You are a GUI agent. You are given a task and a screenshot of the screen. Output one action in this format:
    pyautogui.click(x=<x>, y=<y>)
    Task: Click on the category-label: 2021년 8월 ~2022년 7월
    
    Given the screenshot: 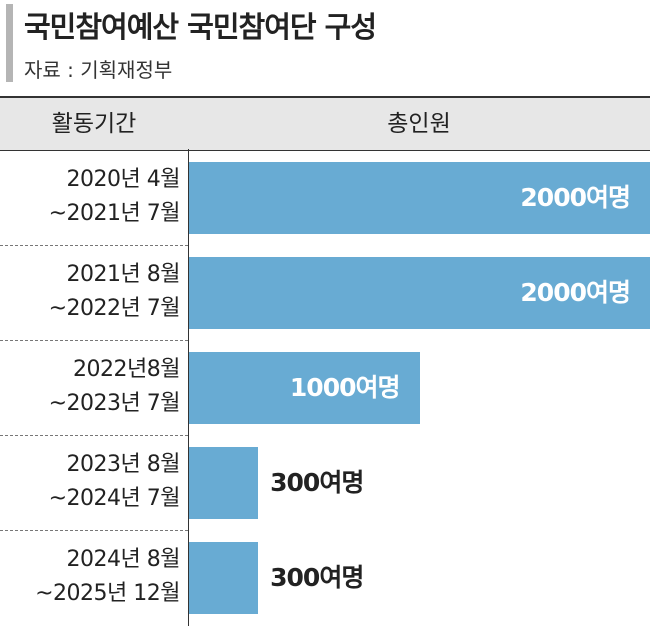 What is the action you would take?
    pyautogui.click(x=114, y=291)
    